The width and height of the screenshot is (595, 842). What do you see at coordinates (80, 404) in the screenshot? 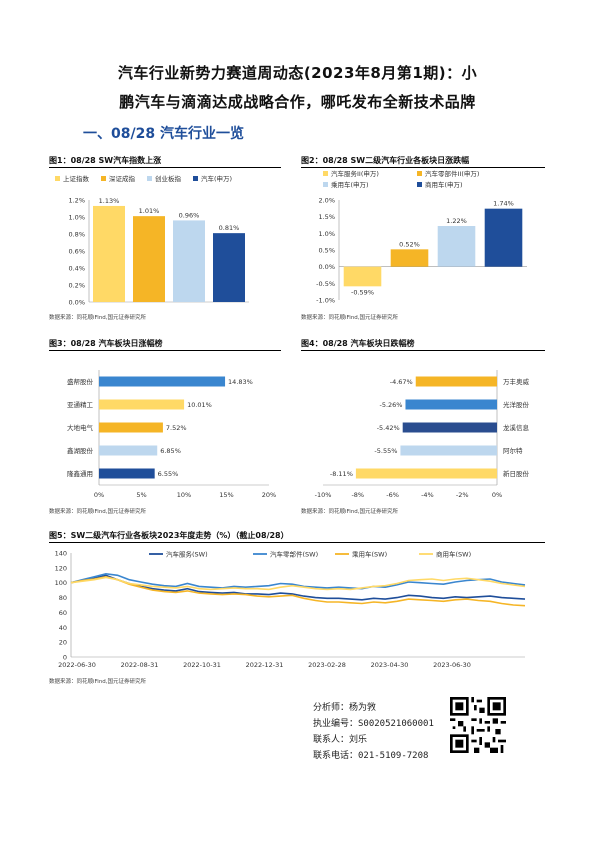
I see `category-label: 亚通精工` at bounding box center [80, 404].